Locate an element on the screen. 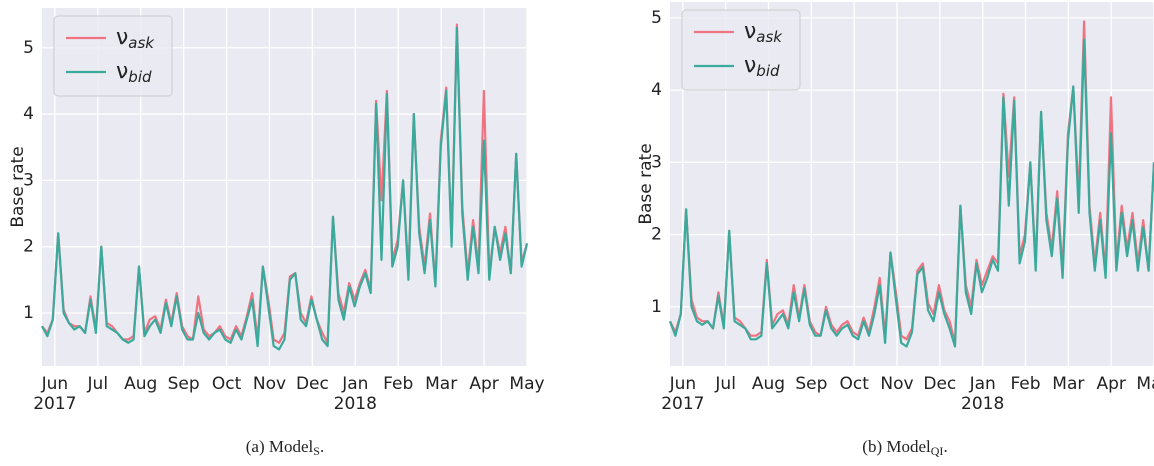 This screenshot has height=466, width=1154. caption-subscript: S is located at coordinates (316, 451).